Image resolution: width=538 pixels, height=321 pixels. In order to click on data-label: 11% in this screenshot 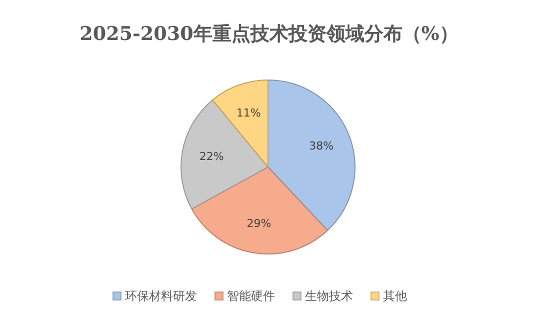, I will do `click(248, 113)`.